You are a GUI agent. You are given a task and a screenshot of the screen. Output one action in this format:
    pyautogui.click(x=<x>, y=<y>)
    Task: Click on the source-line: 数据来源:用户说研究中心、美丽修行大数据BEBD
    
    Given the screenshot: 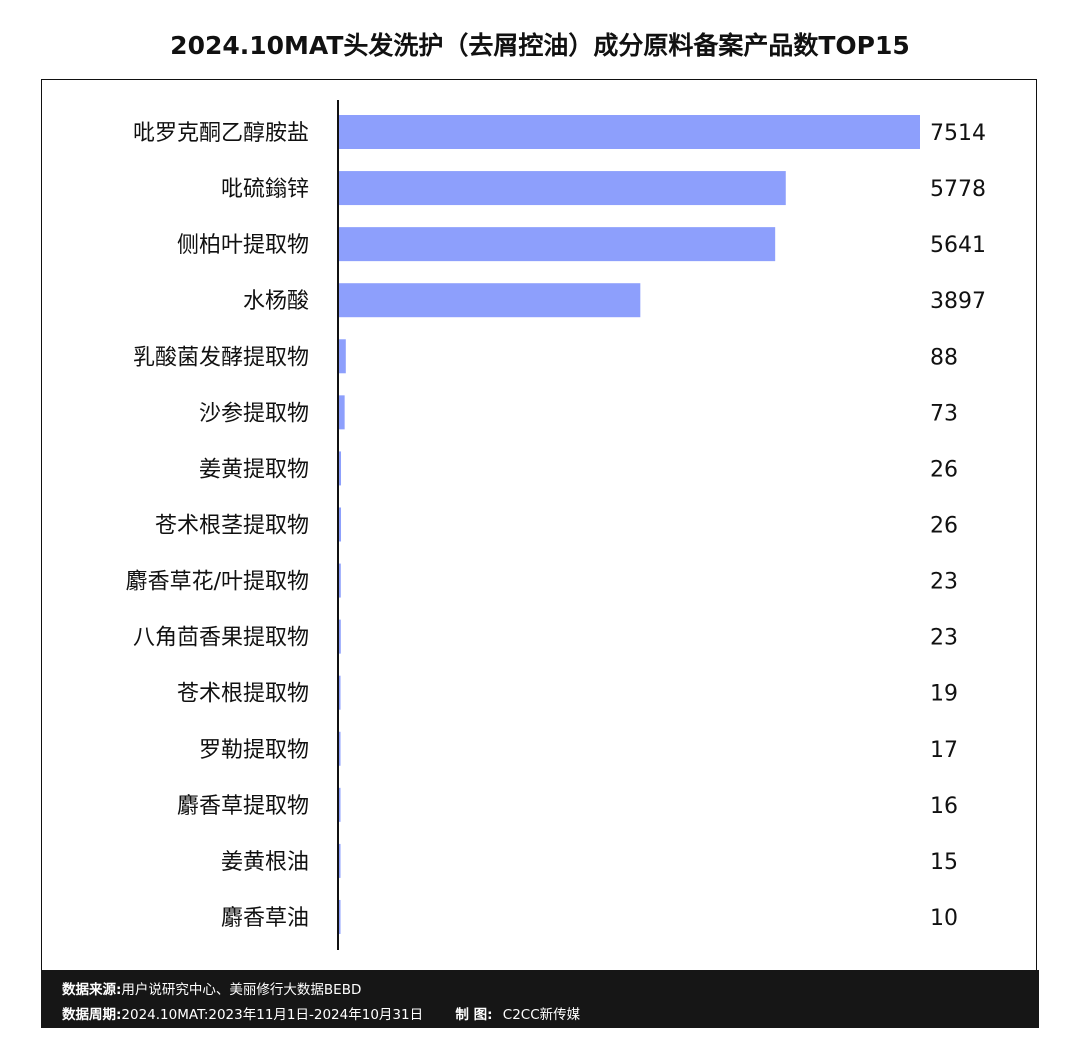 What is the action you would take?
    pyautogui.click(x=211, y=988)
    